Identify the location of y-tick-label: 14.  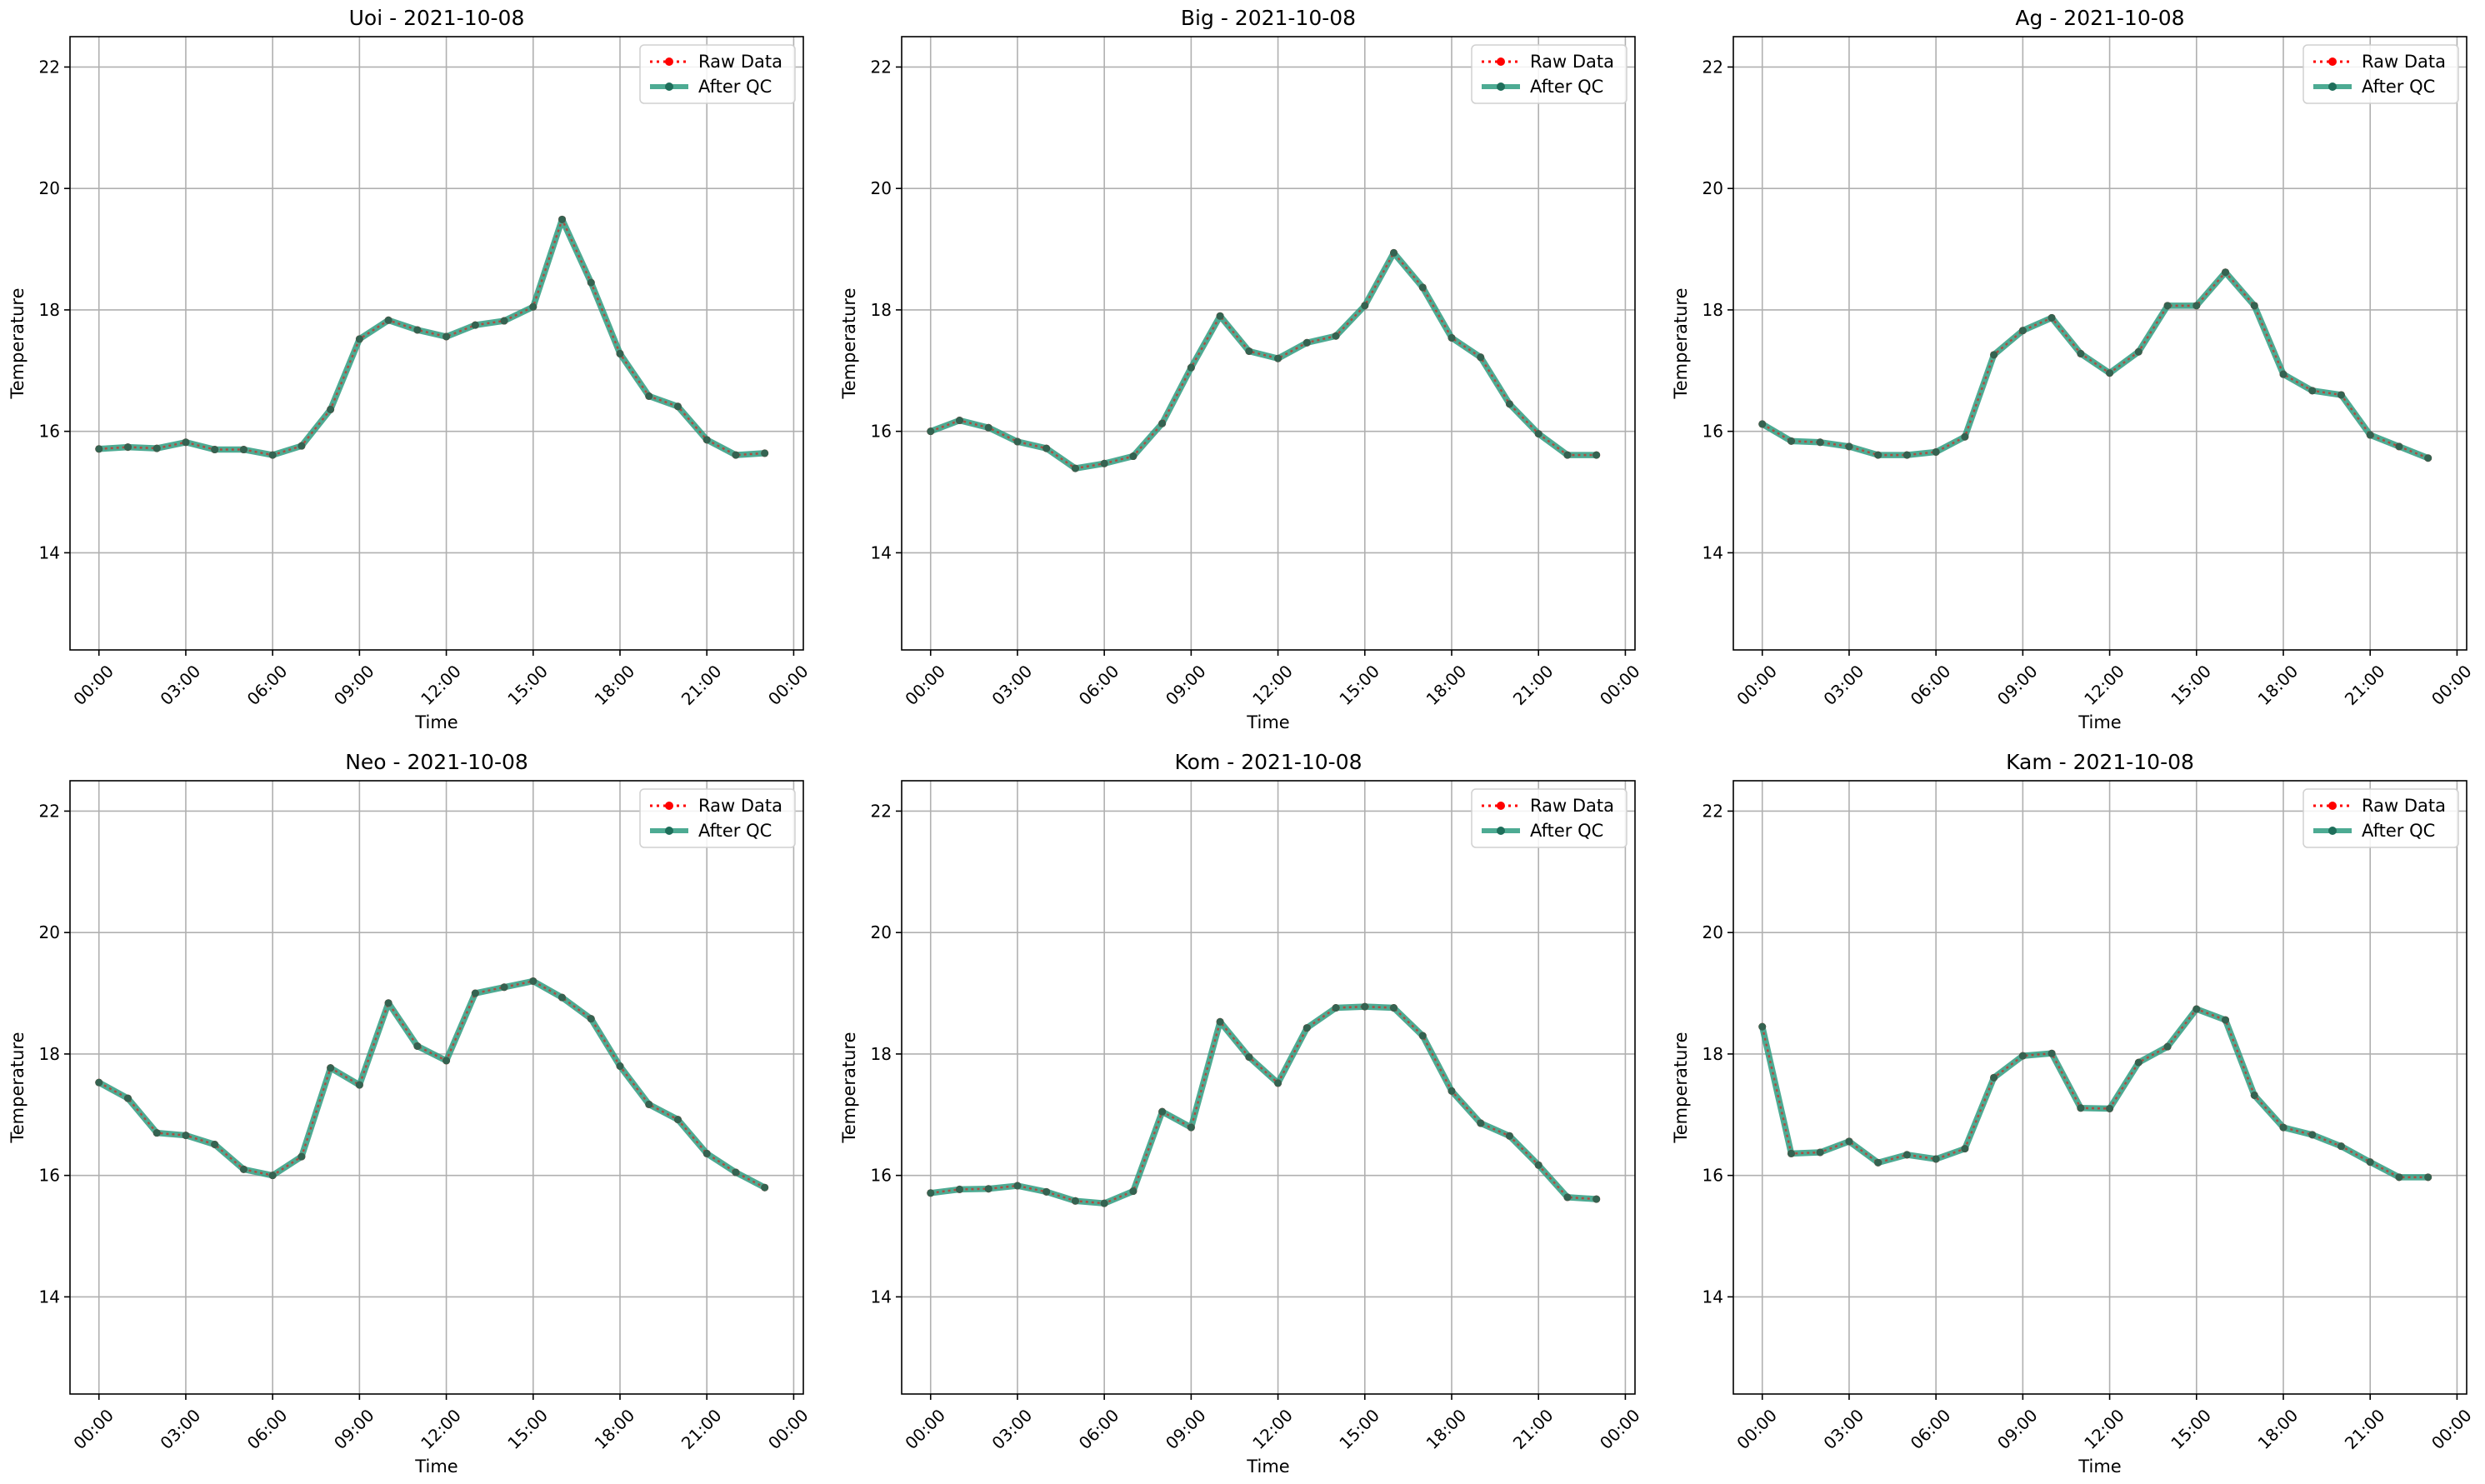
(49, 1297).